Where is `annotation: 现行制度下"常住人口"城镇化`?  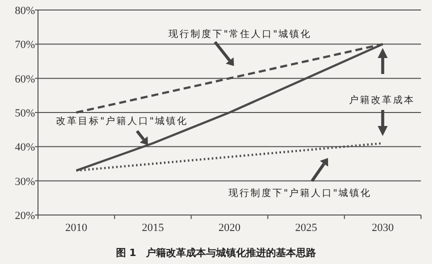
annotation: 现行制度下"常住人口"城镇化 is located at coordinates (240, 34).